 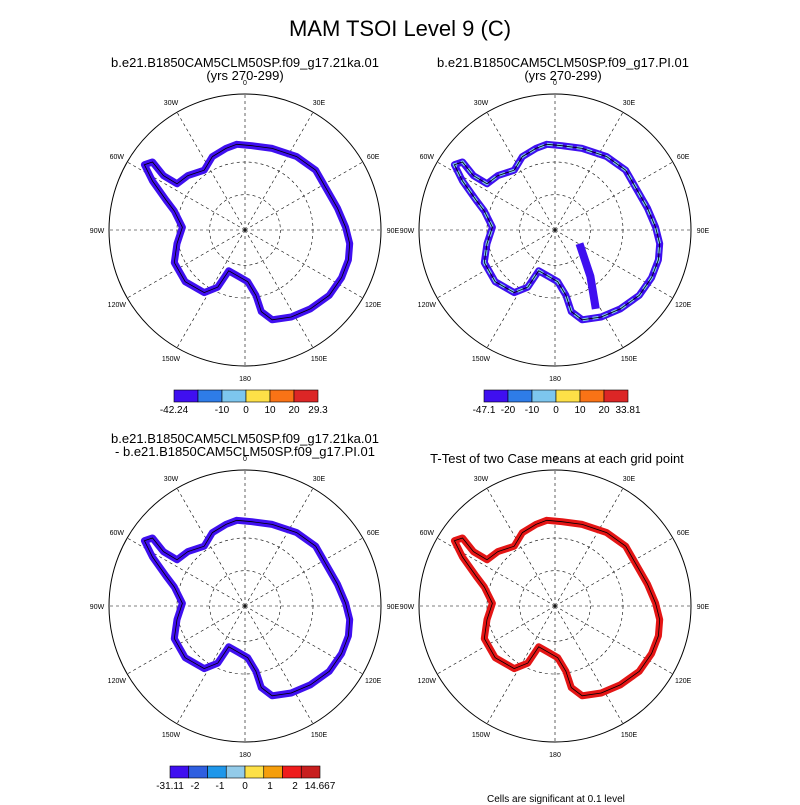 I want to click on colorbar-label: 1, so click(x=270, y=786).